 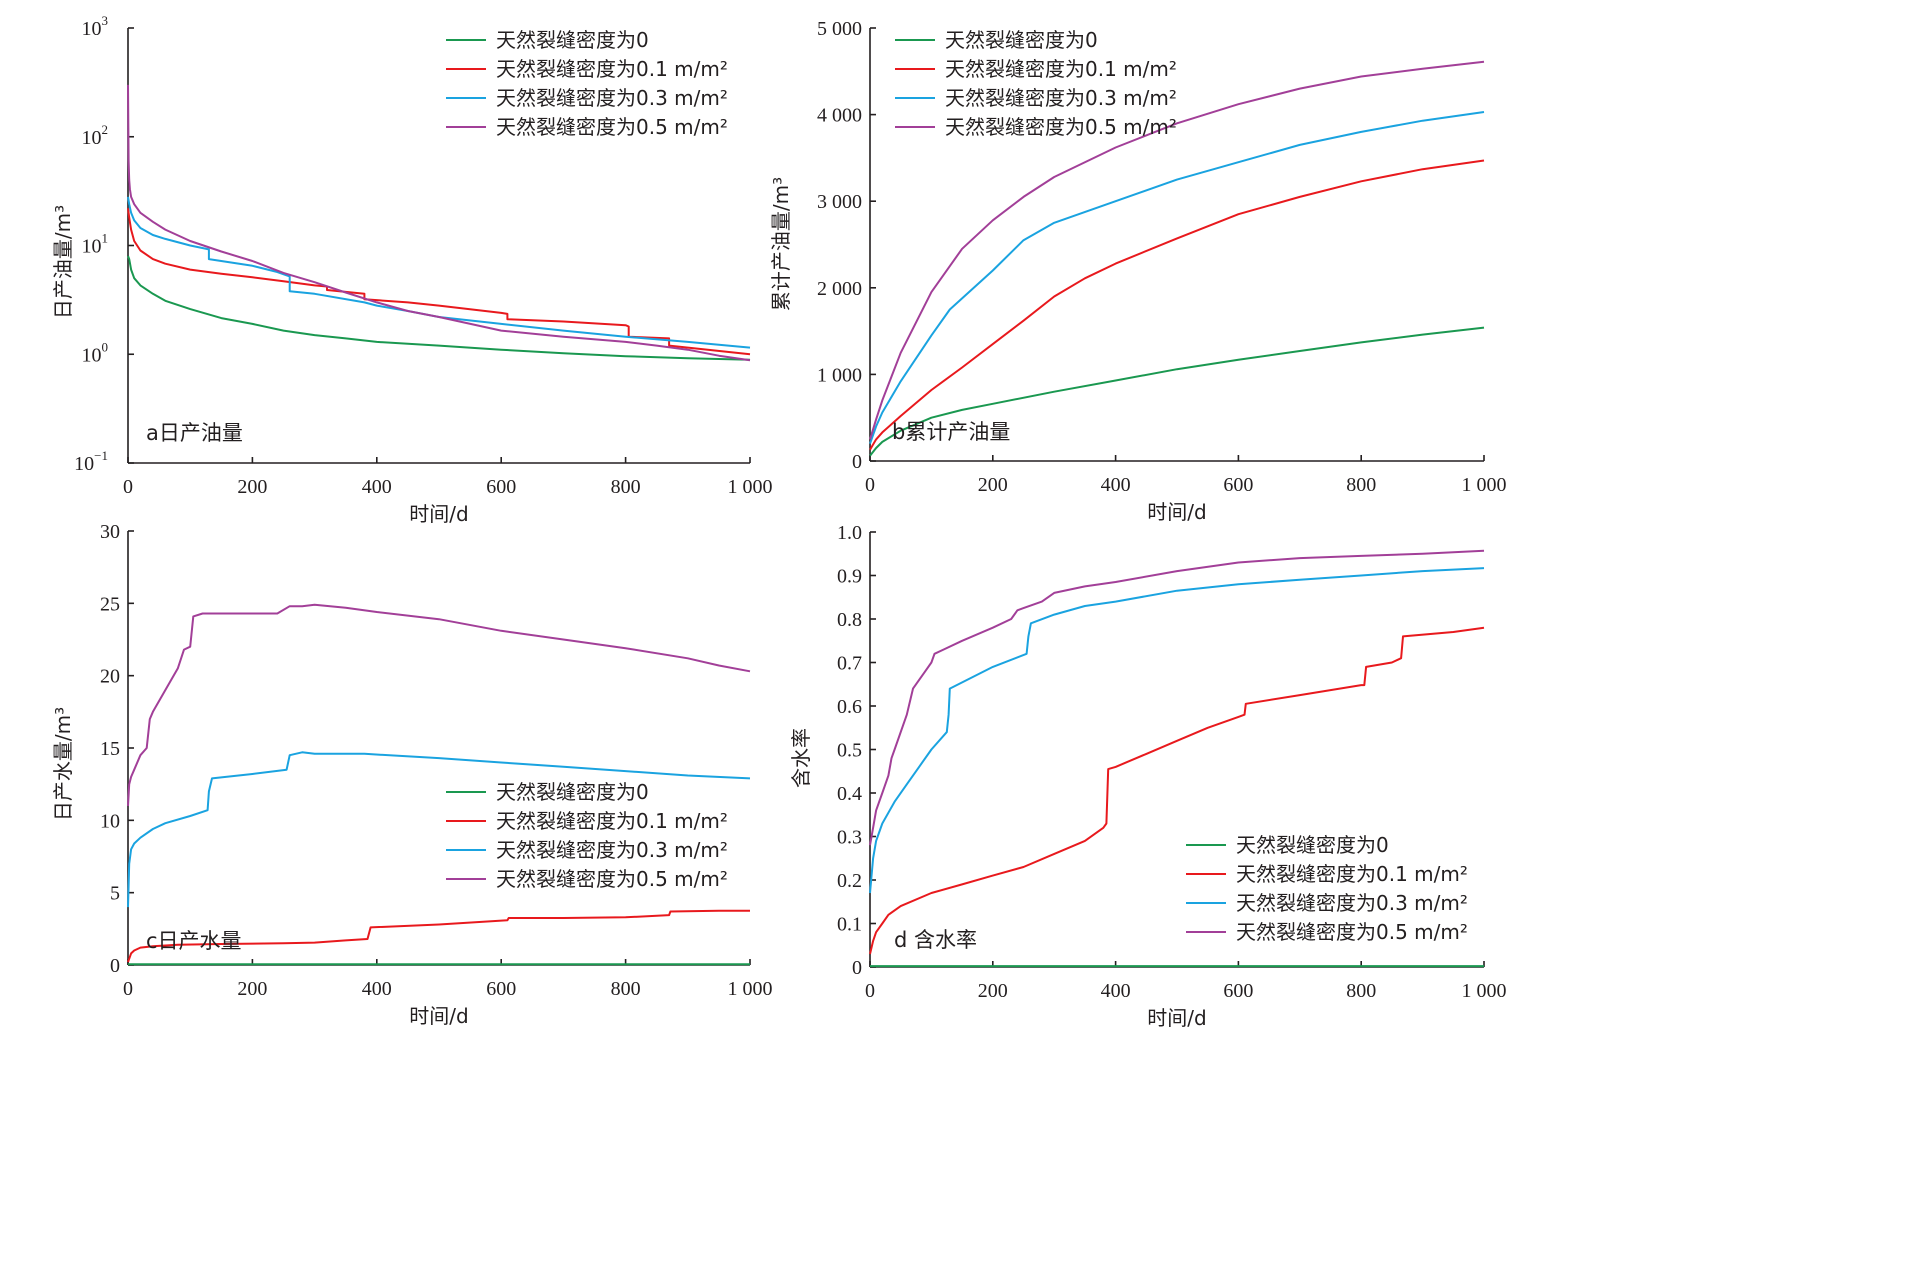 What do you see at coordinates (105, 129) in the screenshot?
I see `y-tick-exponent: 2` at bounding box center [105, 129].